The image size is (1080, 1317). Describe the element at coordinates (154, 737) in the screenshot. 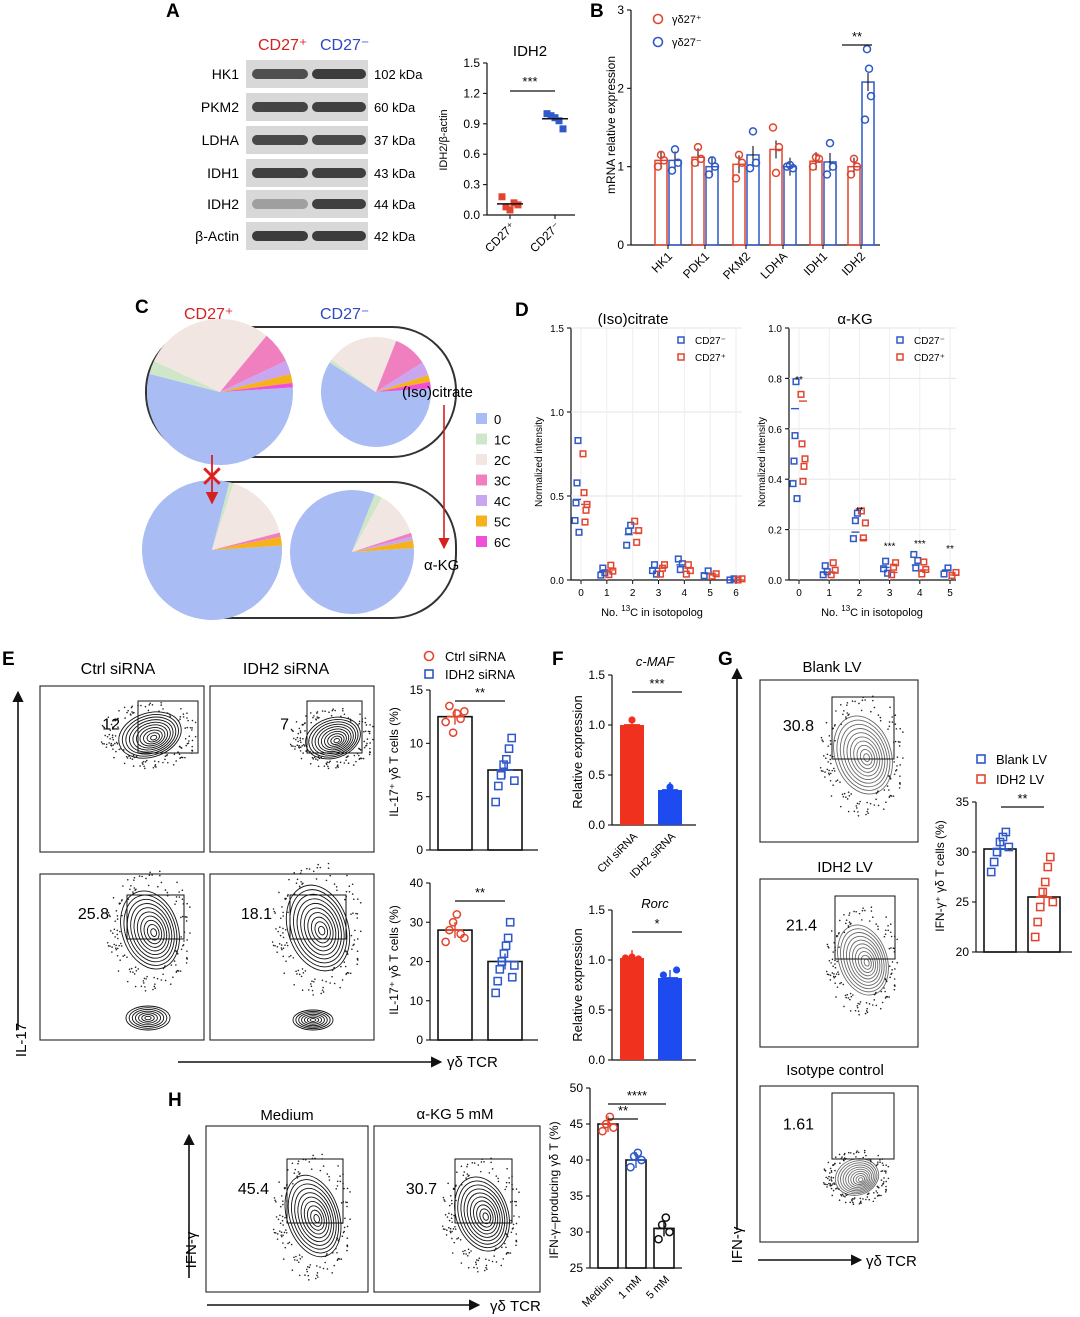

I see `flow-e1-contour` at that location.